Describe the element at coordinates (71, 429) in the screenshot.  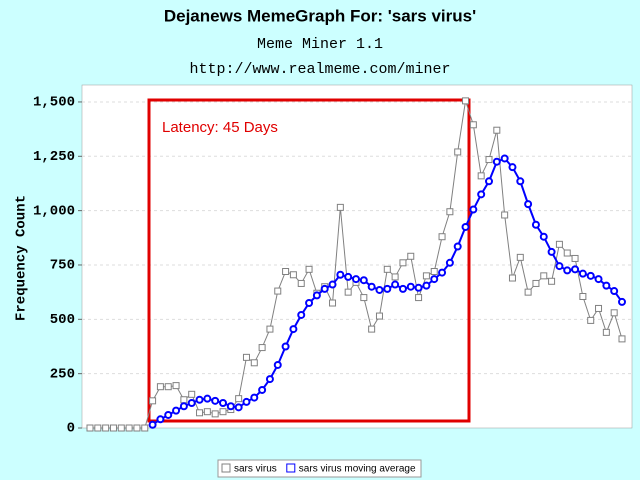
I see `y-tick-label: 0` at that location.